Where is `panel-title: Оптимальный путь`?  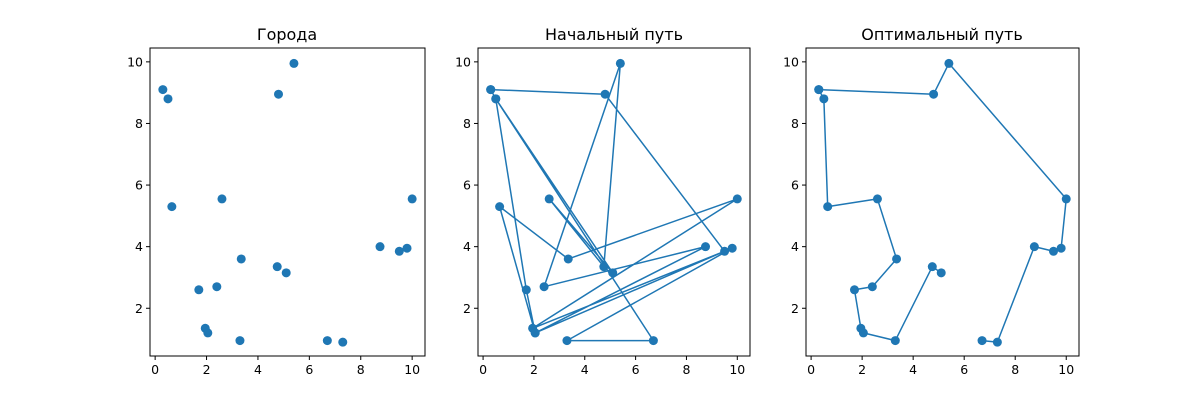 panel-title: Оптимальный путь is located at coordinates (942, 34).